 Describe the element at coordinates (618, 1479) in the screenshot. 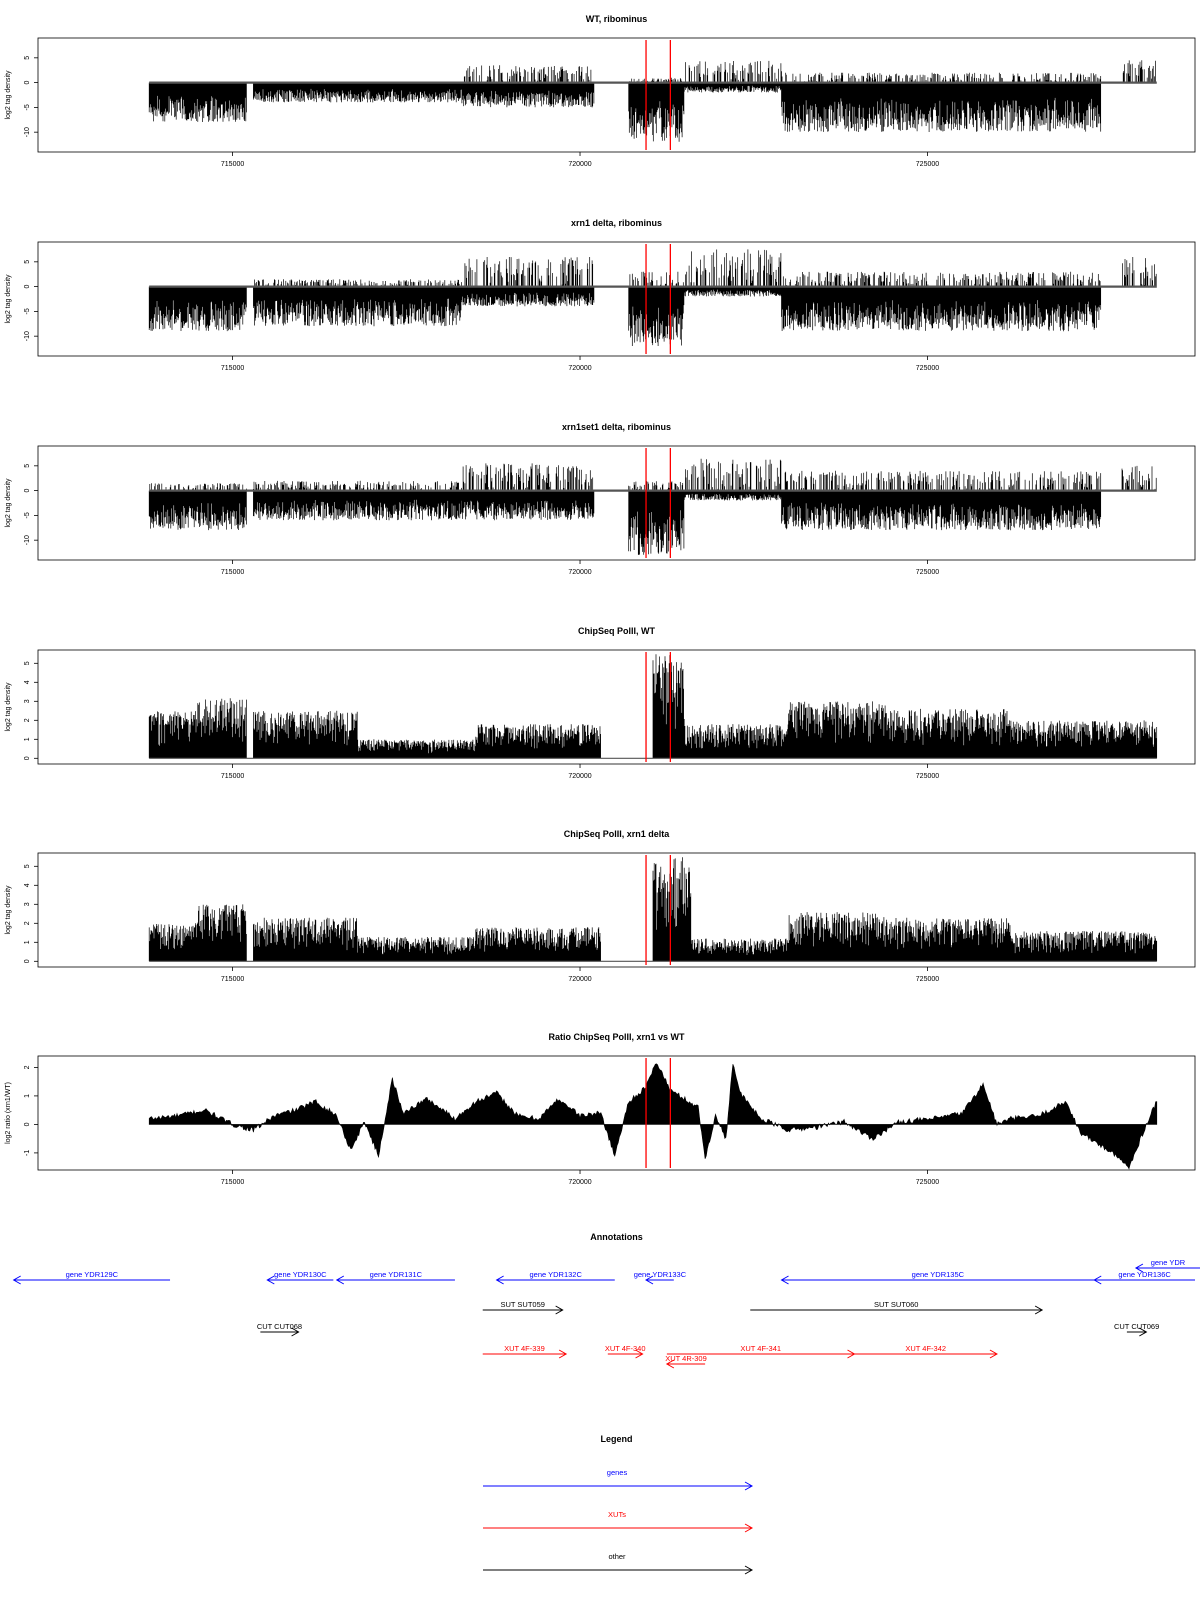

I see `legend-entry-genes: genes` at that location.